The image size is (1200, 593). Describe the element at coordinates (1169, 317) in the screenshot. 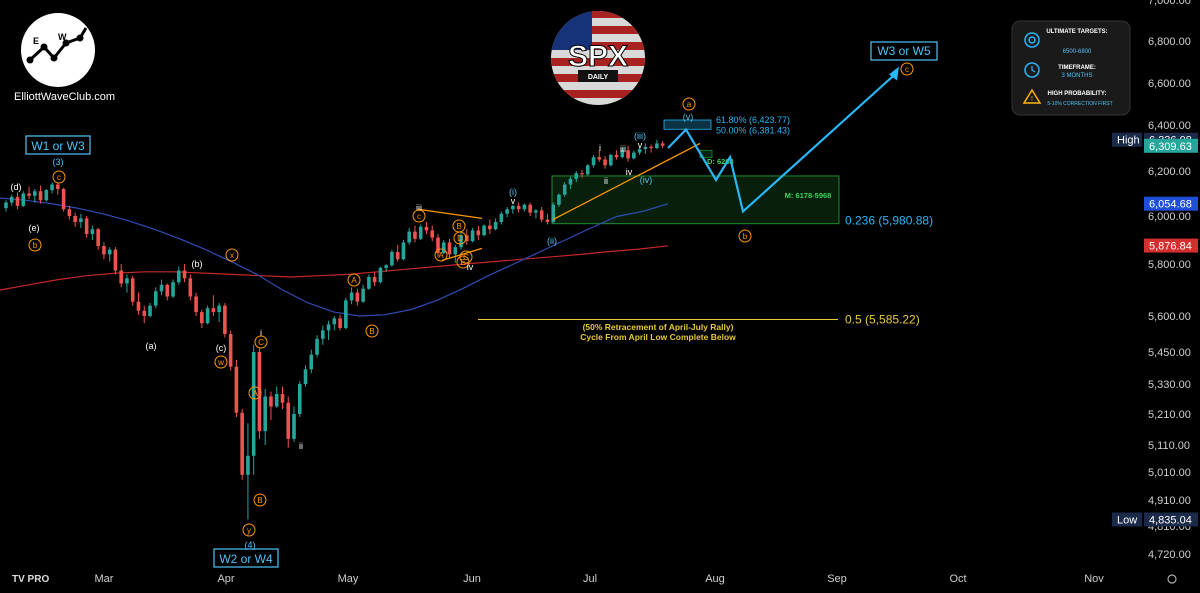

I see `y-tick-label: 5,600.00` at that location.